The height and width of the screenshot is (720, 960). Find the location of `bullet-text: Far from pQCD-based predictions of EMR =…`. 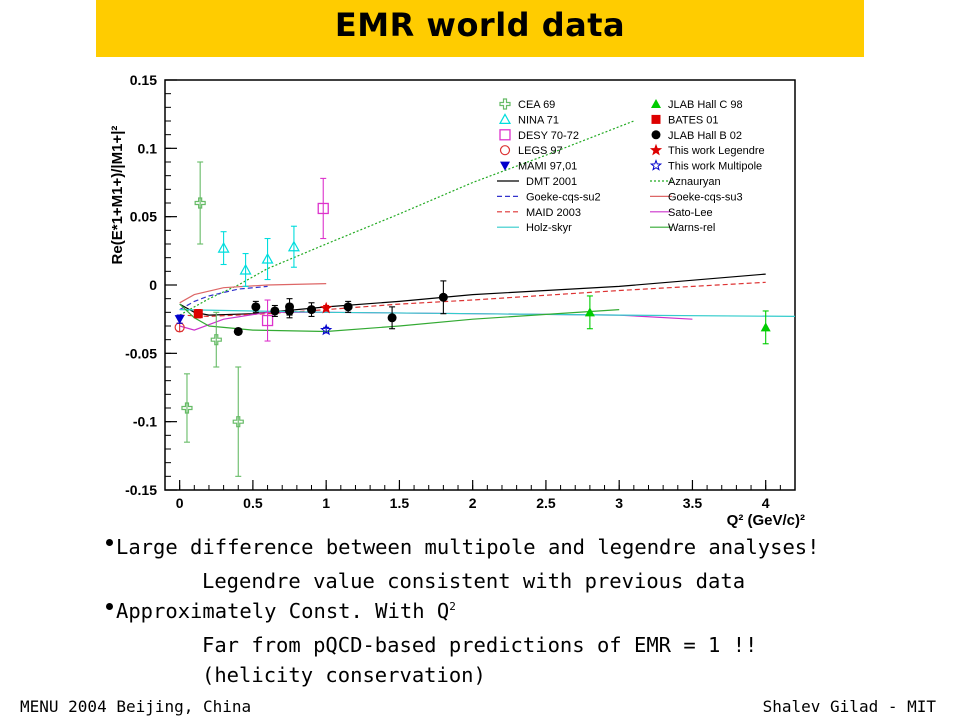

bullet-text: Far from pQCD-based predictions of EMR =… is located at coordinates (480, 645).